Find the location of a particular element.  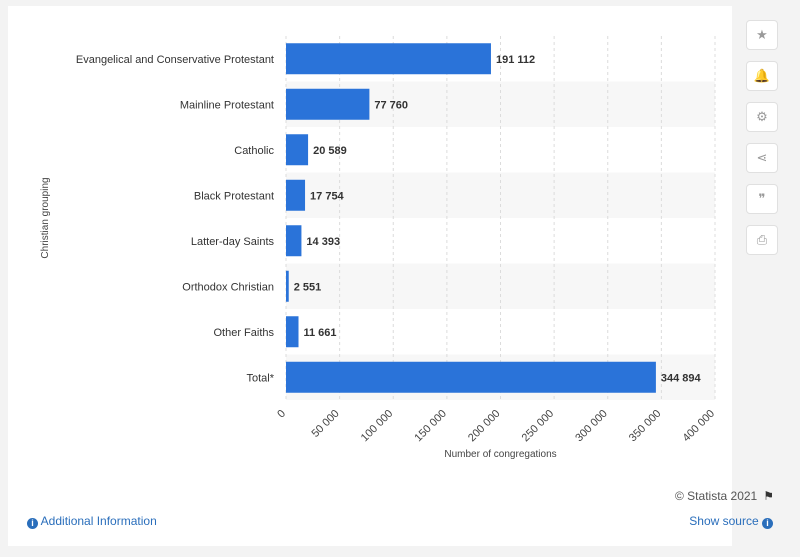

settings-button: ⚙ is located at coordinates (762, 117).